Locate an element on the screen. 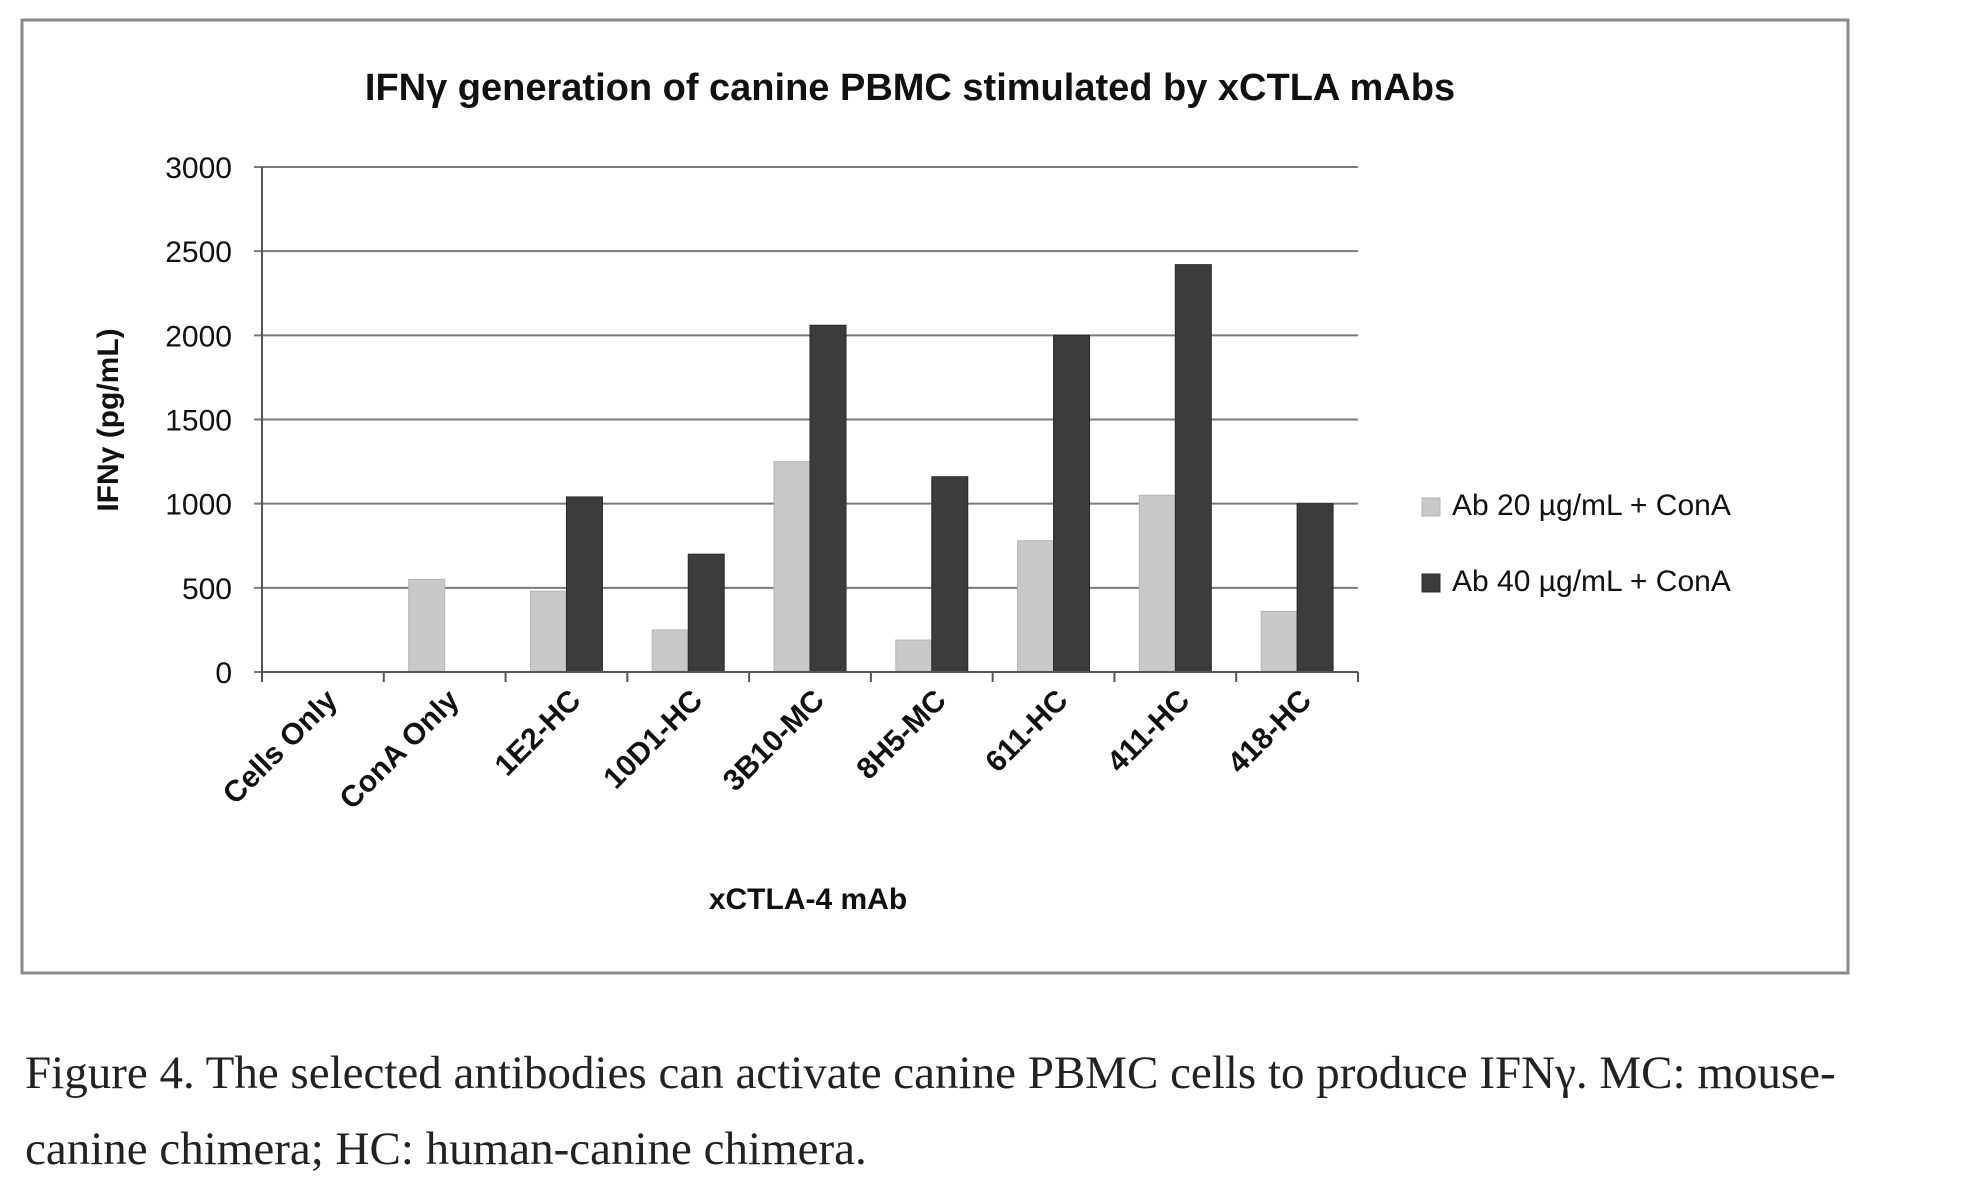 This screenshot has height=1194, width=1966. y-tick-label: 0 is located at coordinates (223, 673).